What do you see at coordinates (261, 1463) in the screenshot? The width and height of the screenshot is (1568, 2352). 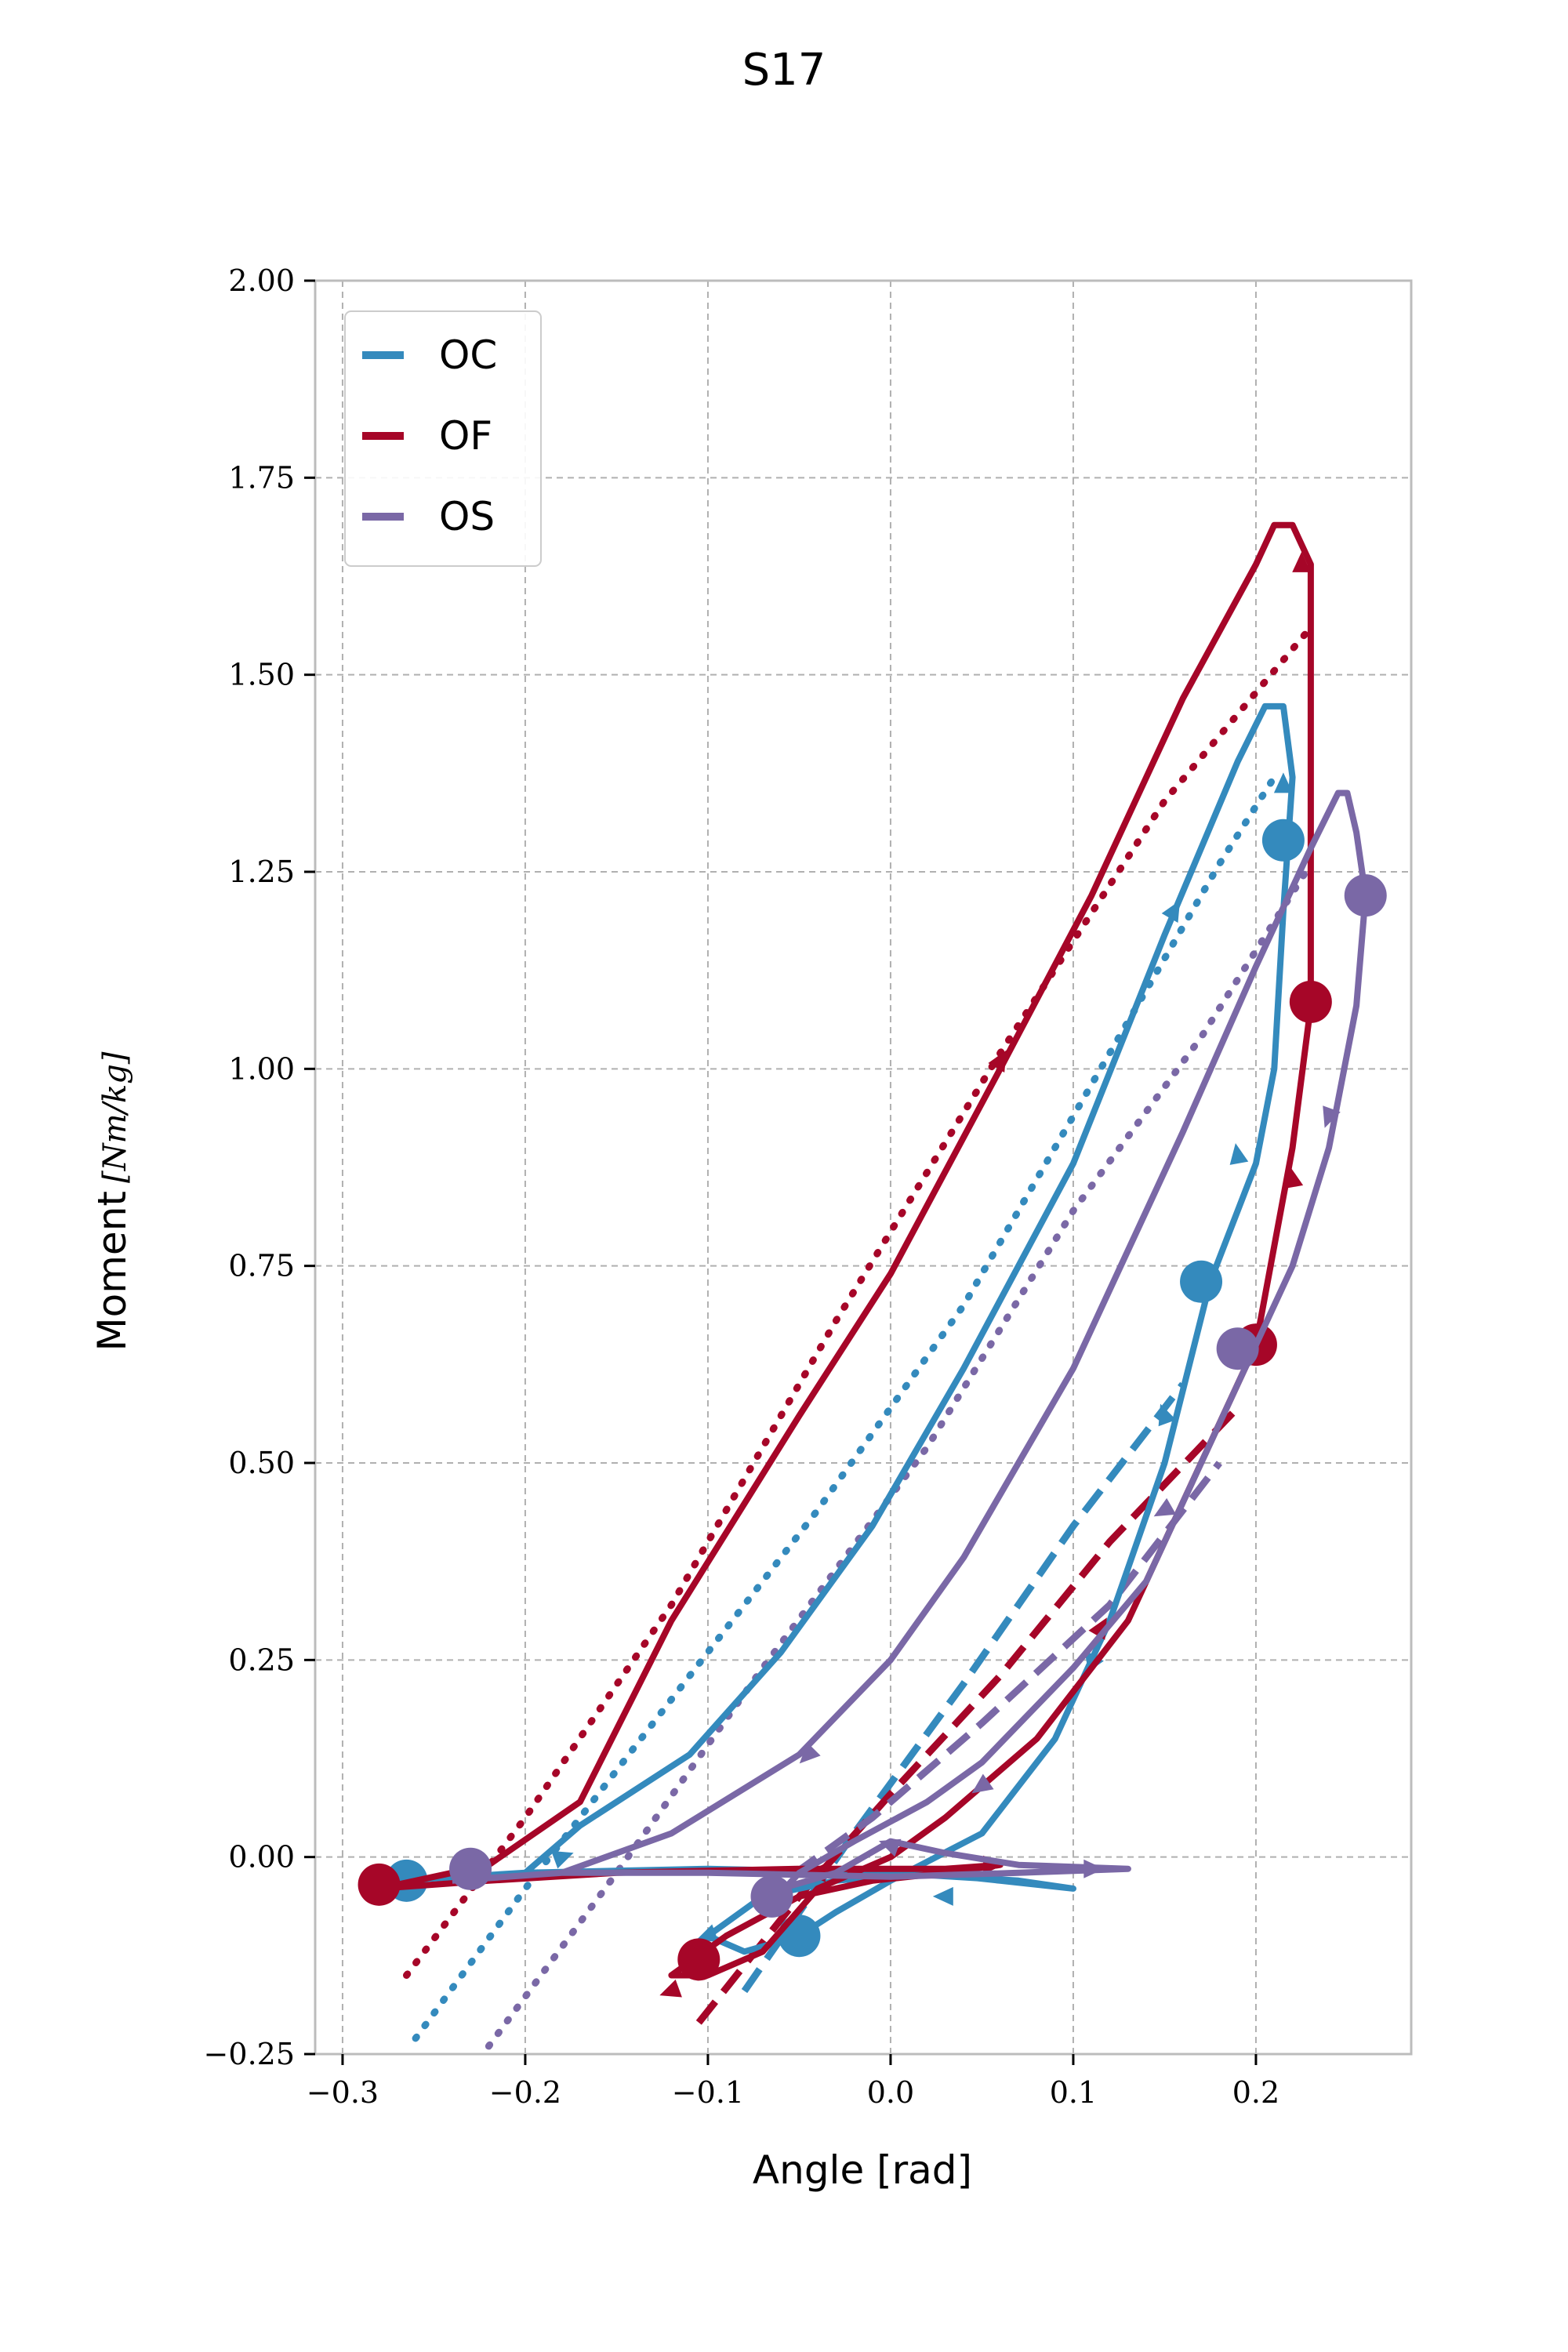 I see `y-tick-label: 0.50` at bounding box center [261, 1463].